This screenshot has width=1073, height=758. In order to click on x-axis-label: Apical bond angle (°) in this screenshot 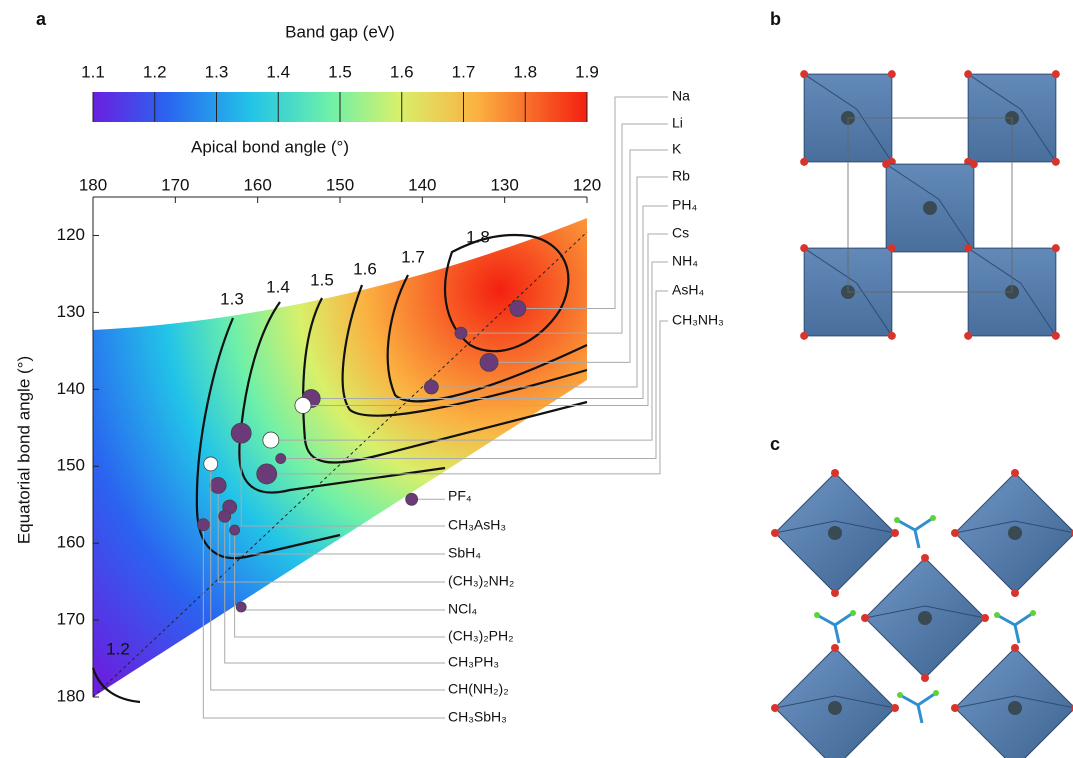, I will do `click(270, 146)`.